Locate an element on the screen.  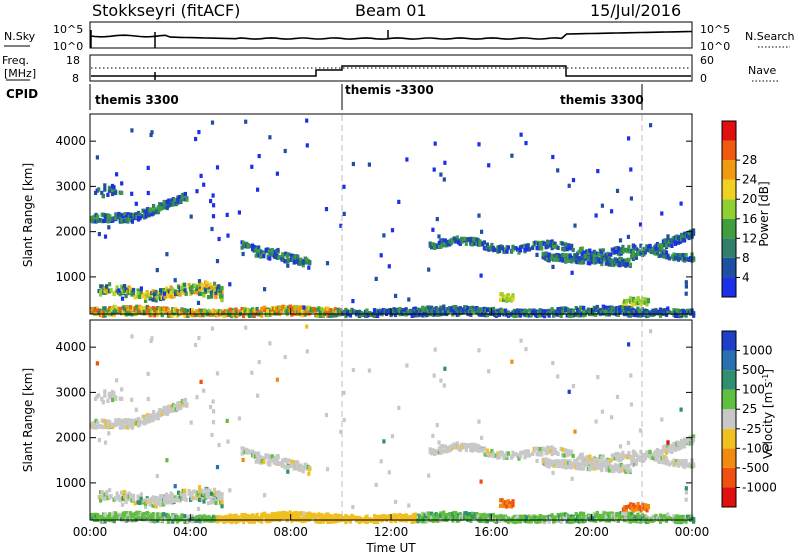
freq-tick-bottom: 8 is located at coordinates (75, 78).